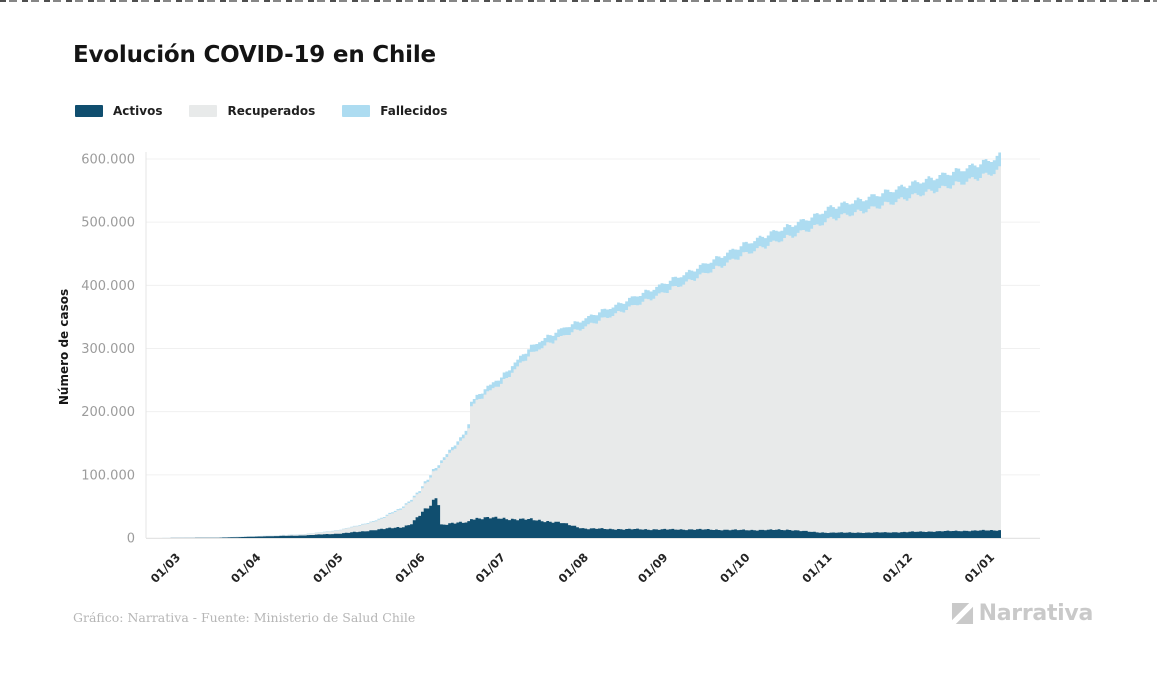  What do you see at coordinates (356, 111) in the screenshot?
I see `legend-swatch-fallecidos` at bounding box center [356, 111].